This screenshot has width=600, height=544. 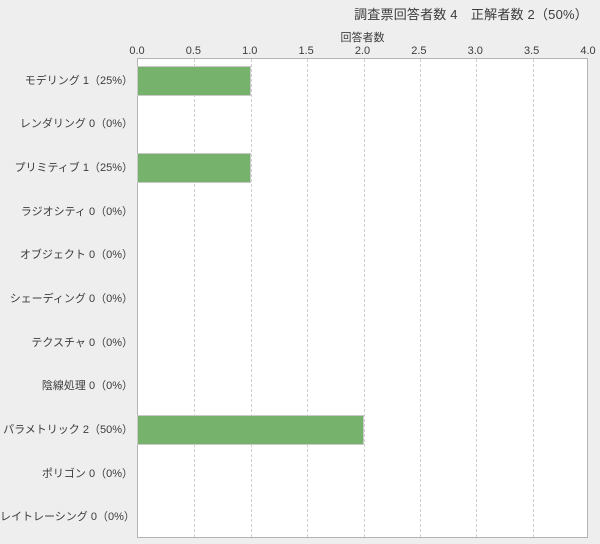 I want to click on x-axis-title: 回答者数, so click(x=362, y=38).